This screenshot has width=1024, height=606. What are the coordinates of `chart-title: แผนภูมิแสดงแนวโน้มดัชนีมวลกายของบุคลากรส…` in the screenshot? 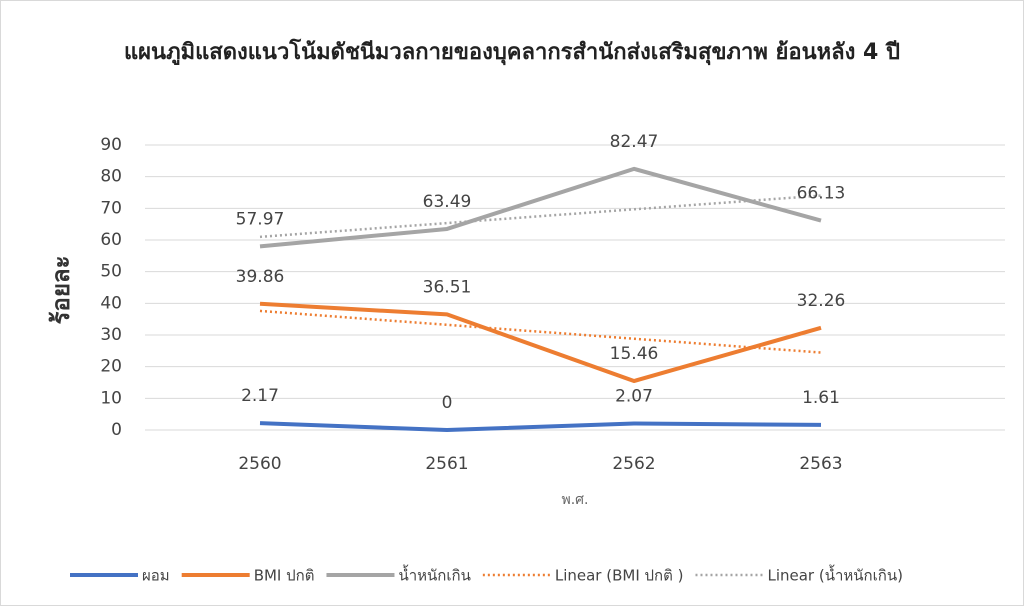 It's located at (511, 52).